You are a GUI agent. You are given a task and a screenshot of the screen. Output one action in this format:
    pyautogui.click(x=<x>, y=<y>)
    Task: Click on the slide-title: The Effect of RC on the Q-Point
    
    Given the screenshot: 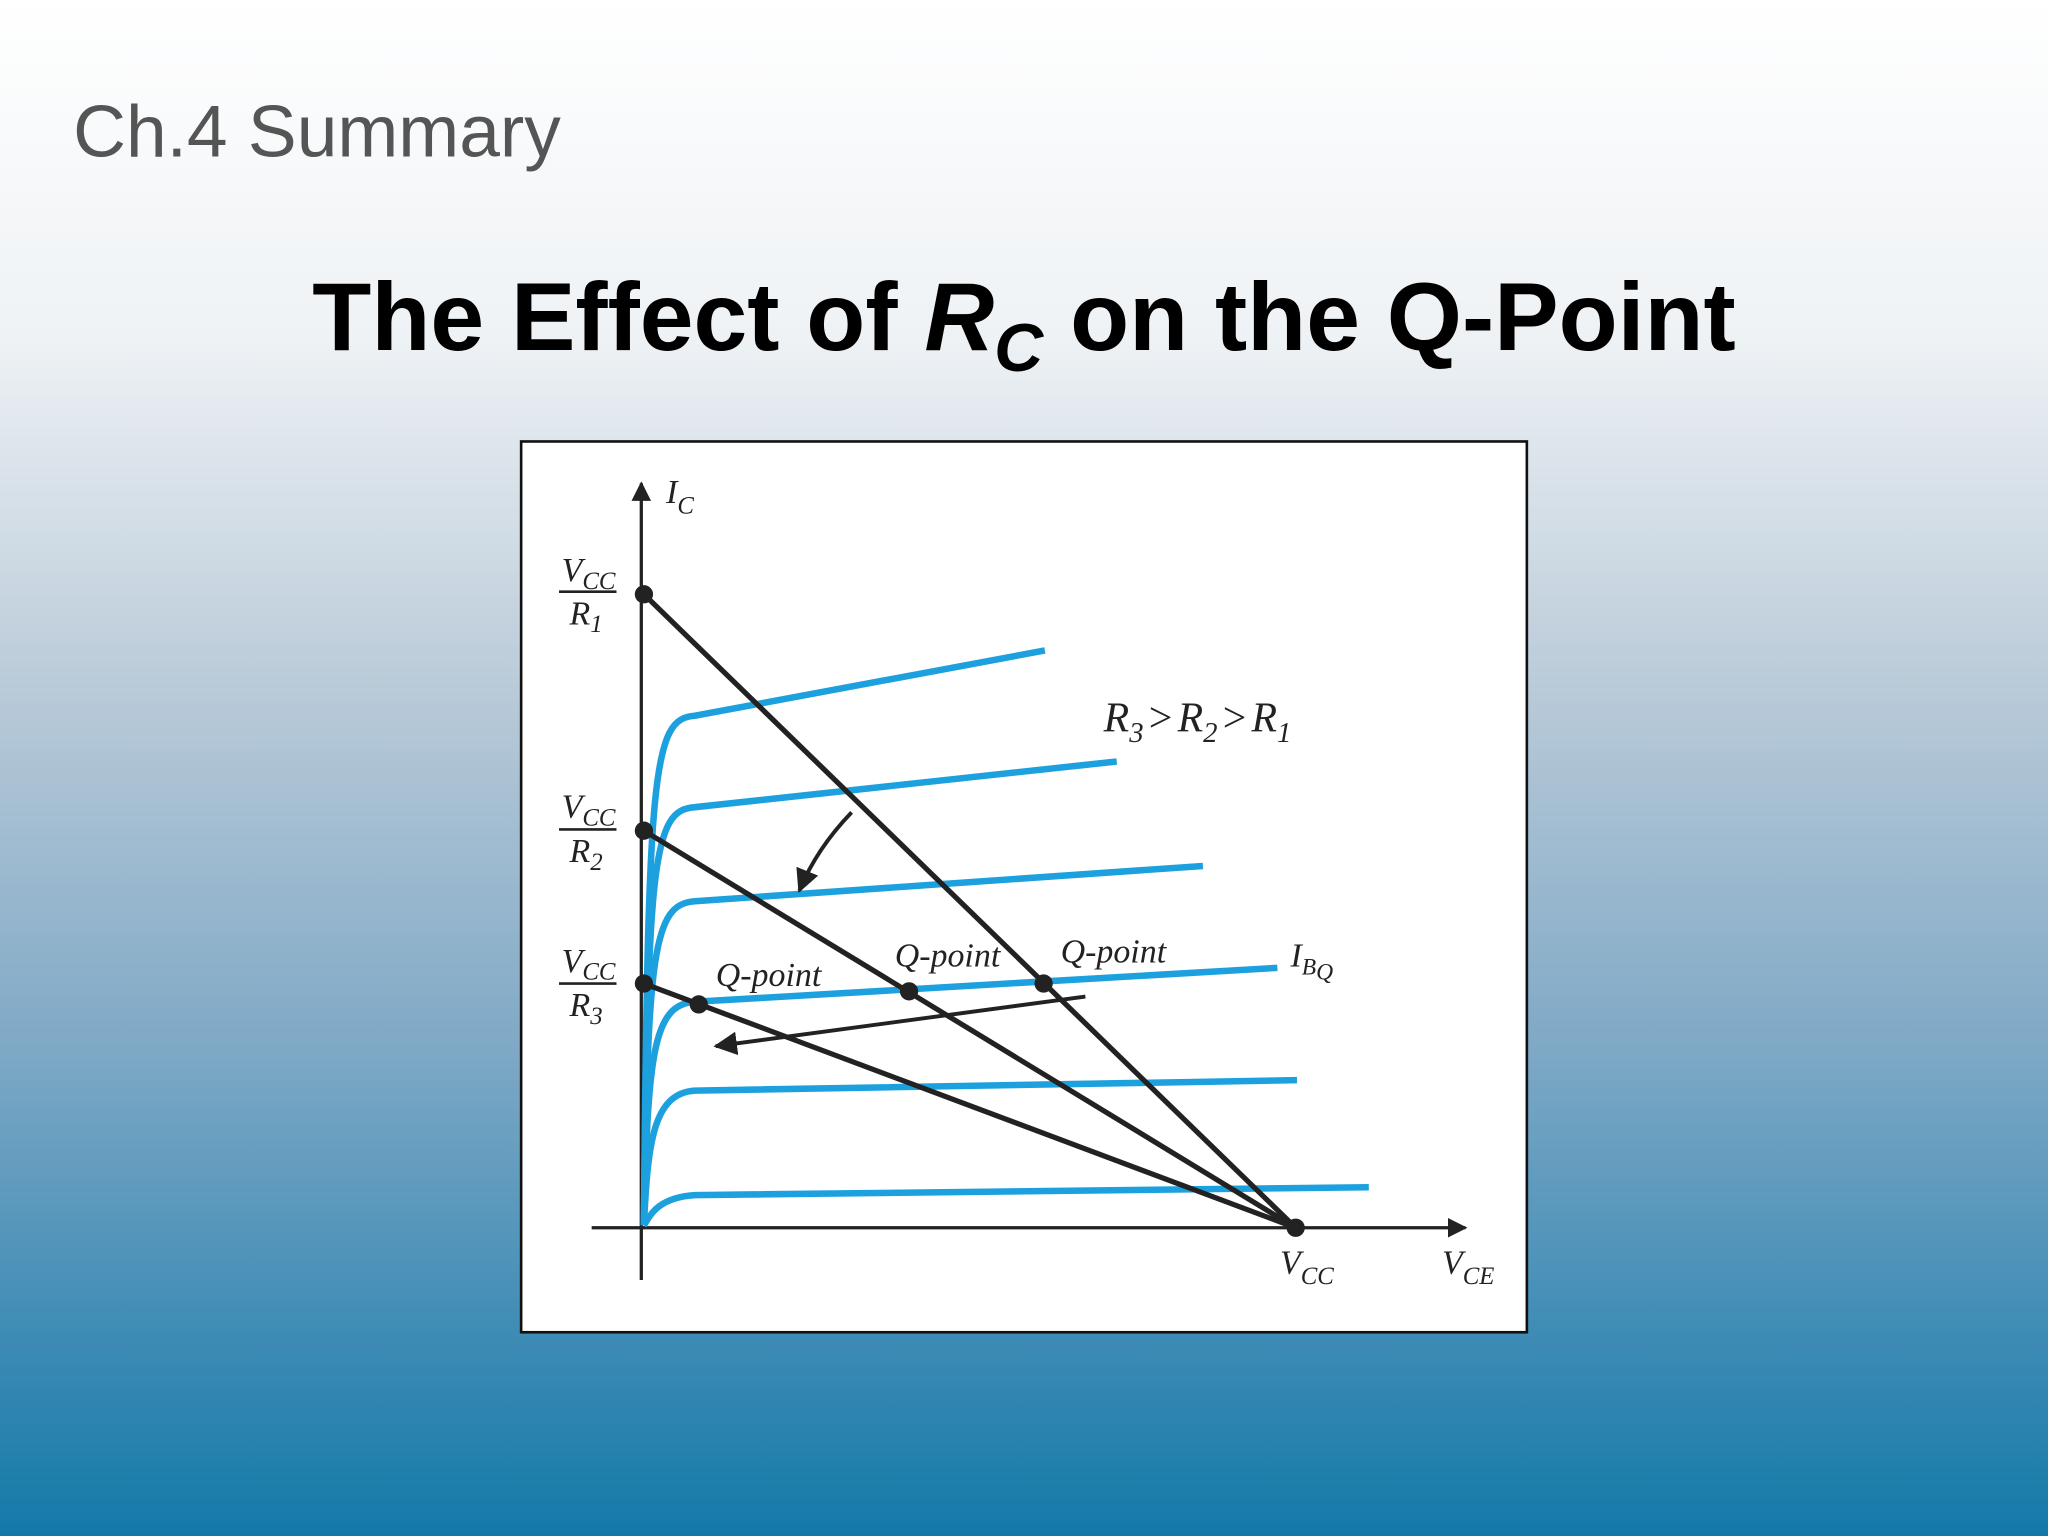 What is the action you would take?
    pyautogui.click(x=1023, y=325)
    